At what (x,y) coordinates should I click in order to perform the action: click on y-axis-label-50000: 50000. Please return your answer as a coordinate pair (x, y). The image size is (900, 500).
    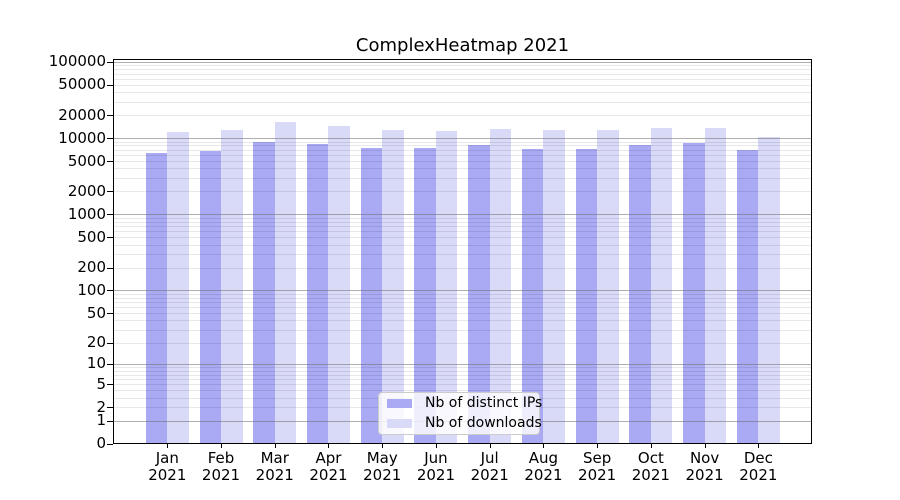
    Looking at the image, I should click on (82, 84).